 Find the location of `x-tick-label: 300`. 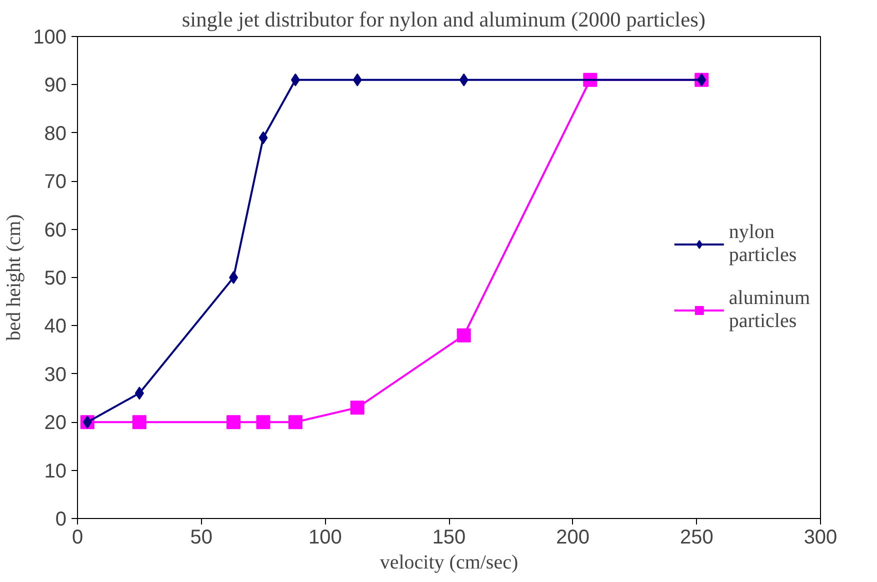

x-tick-label: 300 is located at coordinates (821, 537).